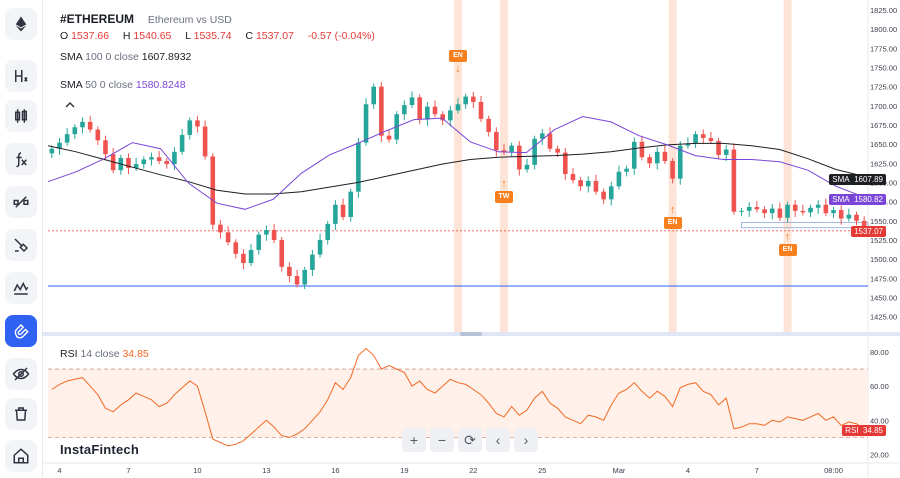 The width and height of the screenshot is (900, 478). What do you see at coordinates (672, 223) in the screenshot?
I see `event-marker-2: EN` at bounding box center [672, 223].